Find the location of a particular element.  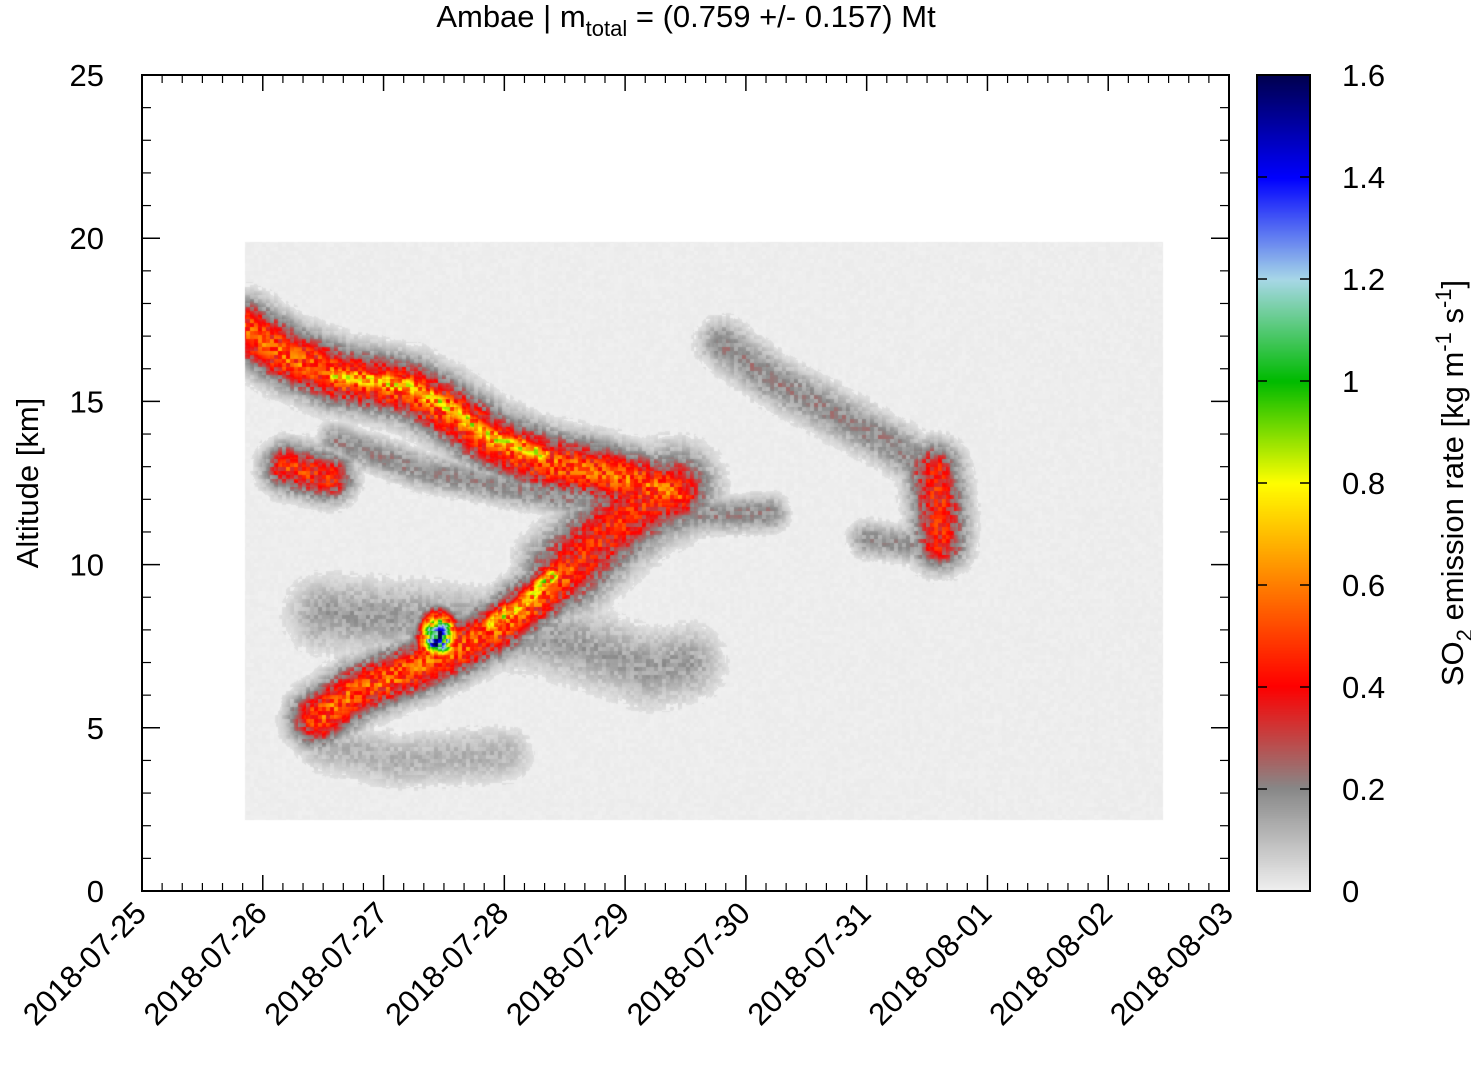

y-tick-label: 25 is located at coordinates (87, 75).